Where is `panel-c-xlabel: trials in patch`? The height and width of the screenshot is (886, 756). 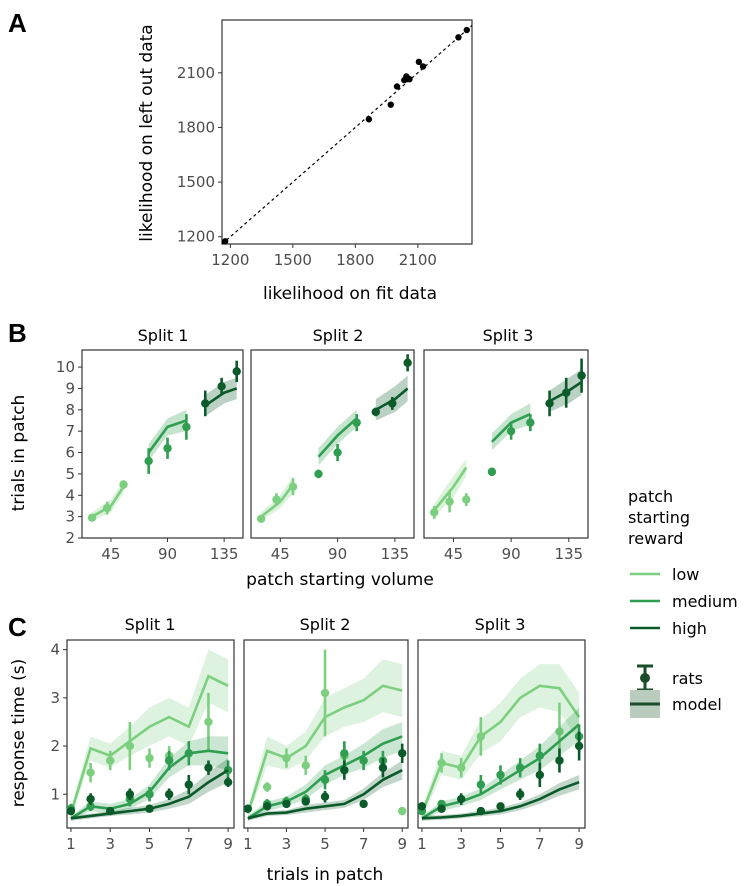 panel-c-xlabel: trials in patch is located at coordinates (325, 875).